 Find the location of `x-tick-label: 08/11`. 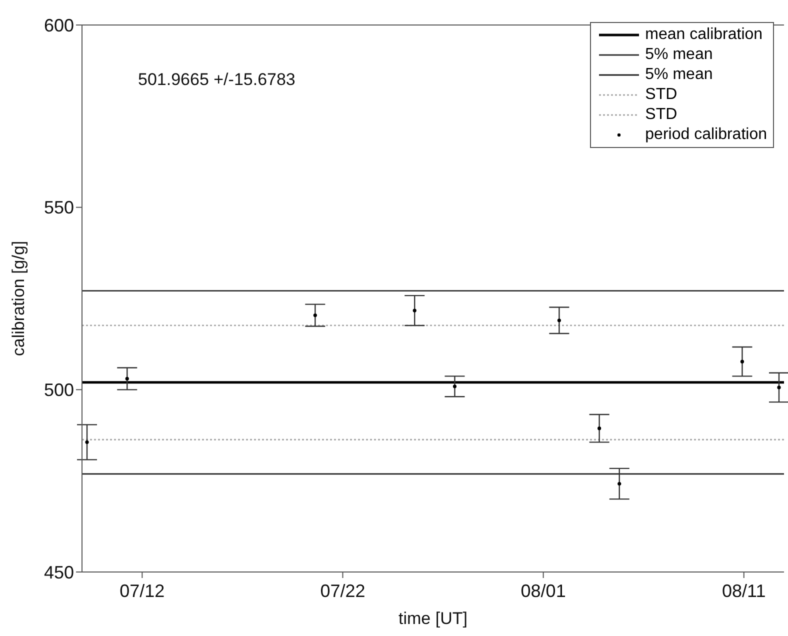

x-tick-label: 08/11 is located at coordinates (744, 590).